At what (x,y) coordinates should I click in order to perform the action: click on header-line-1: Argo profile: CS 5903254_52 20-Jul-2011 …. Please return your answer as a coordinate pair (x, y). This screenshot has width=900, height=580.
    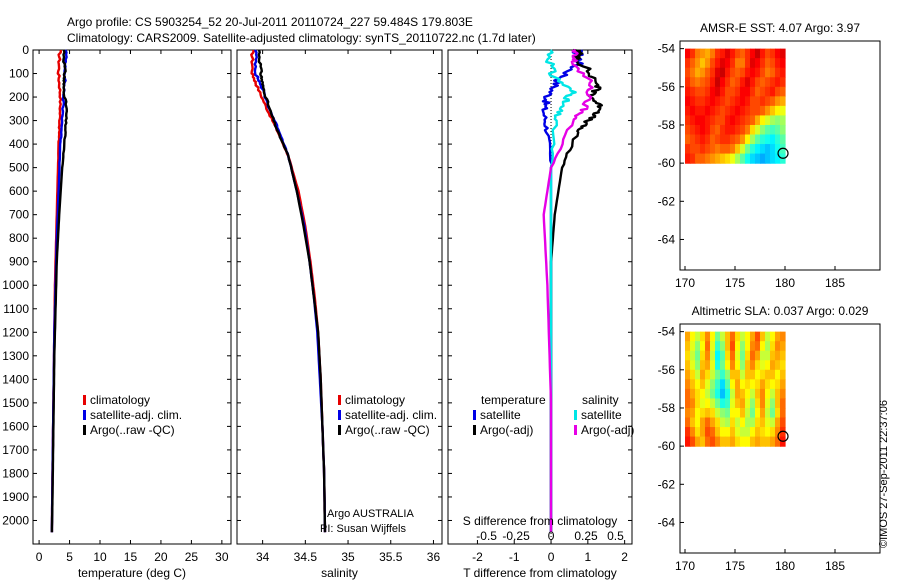
    Looking at the image, I should click on (270, 22).